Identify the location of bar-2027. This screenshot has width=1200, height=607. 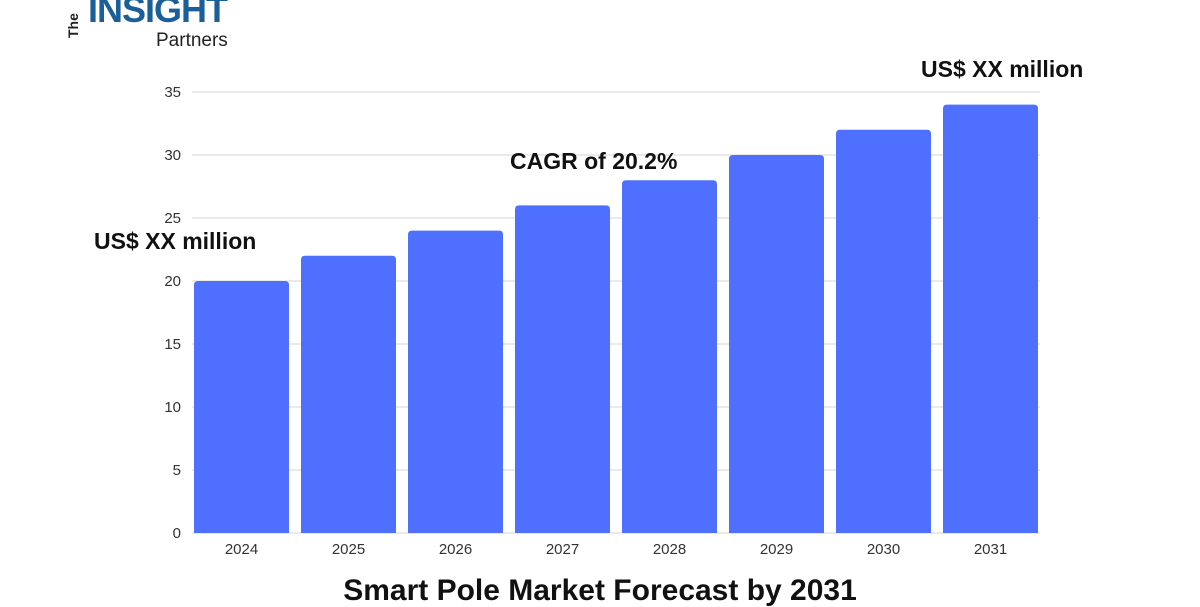
(562, 369).